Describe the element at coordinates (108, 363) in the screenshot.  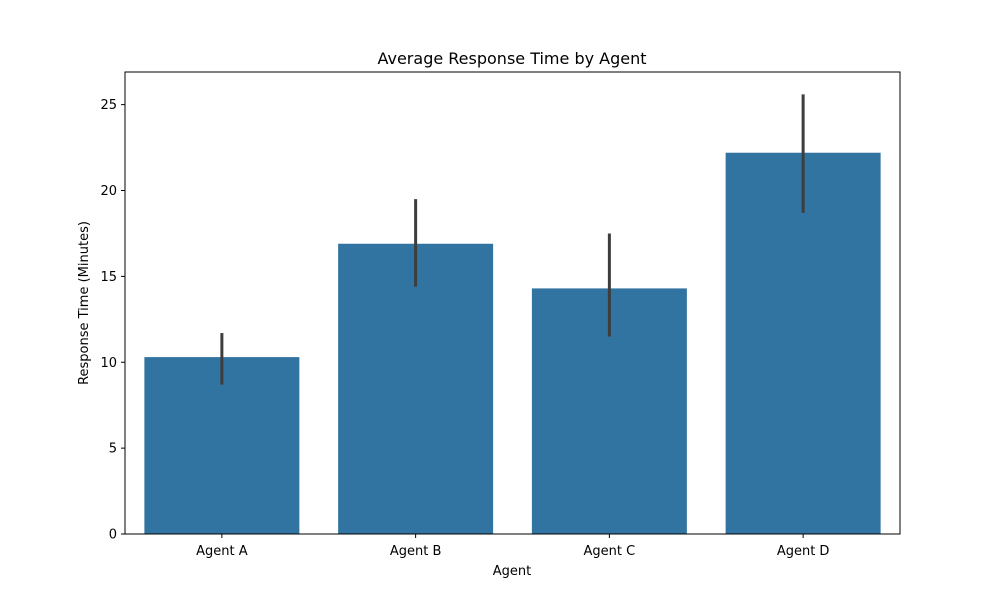
I see `y-tick-label: 10` at that location.